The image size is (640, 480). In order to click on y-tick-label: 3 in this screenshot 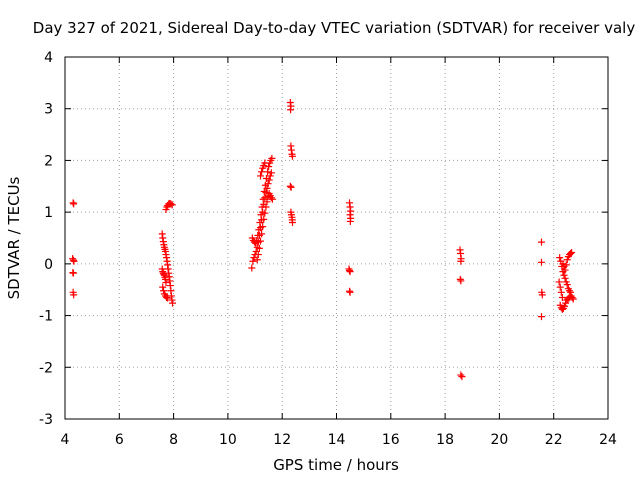, I will do `click(48, 110)`.